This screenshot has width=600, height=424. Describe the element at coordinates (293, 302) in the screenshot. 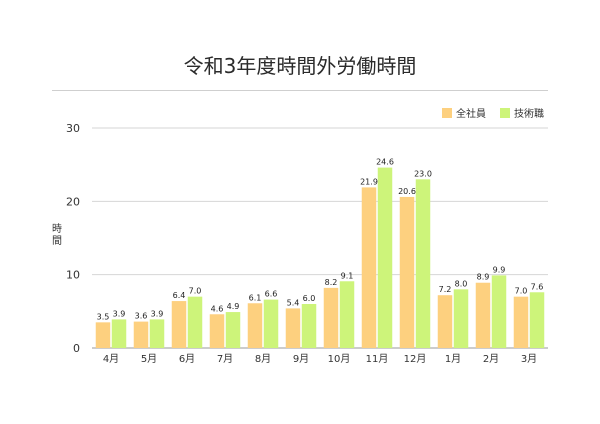

I see `data-label: 5.4` at that location.